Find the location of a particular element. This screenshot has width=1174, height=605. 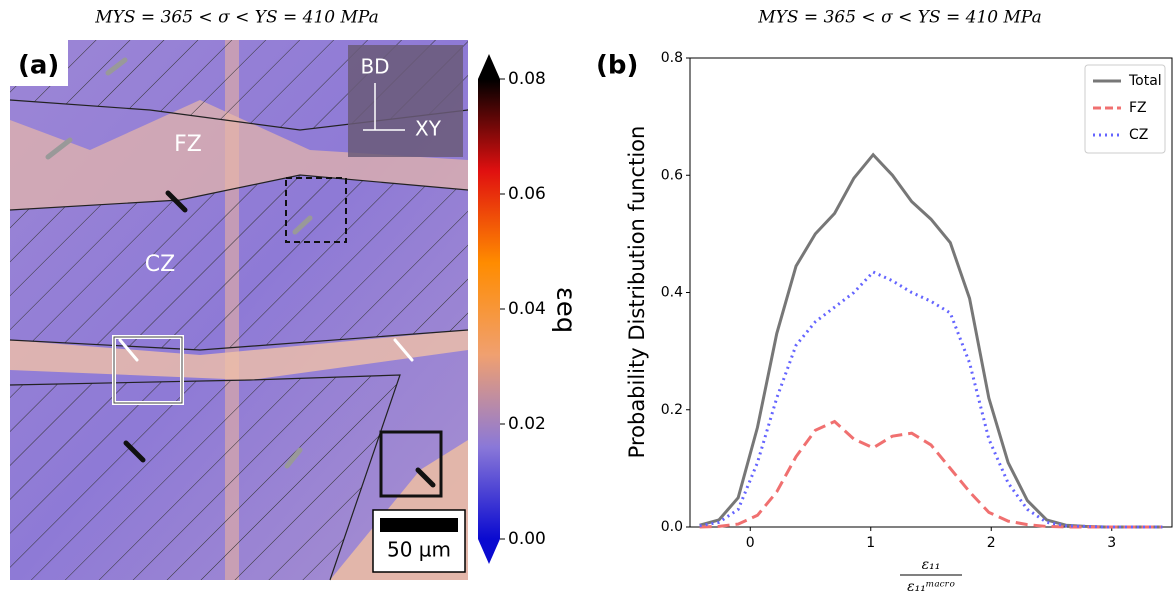

colorbar-tick-label: 0.08 is located at coordinates (527, 79).